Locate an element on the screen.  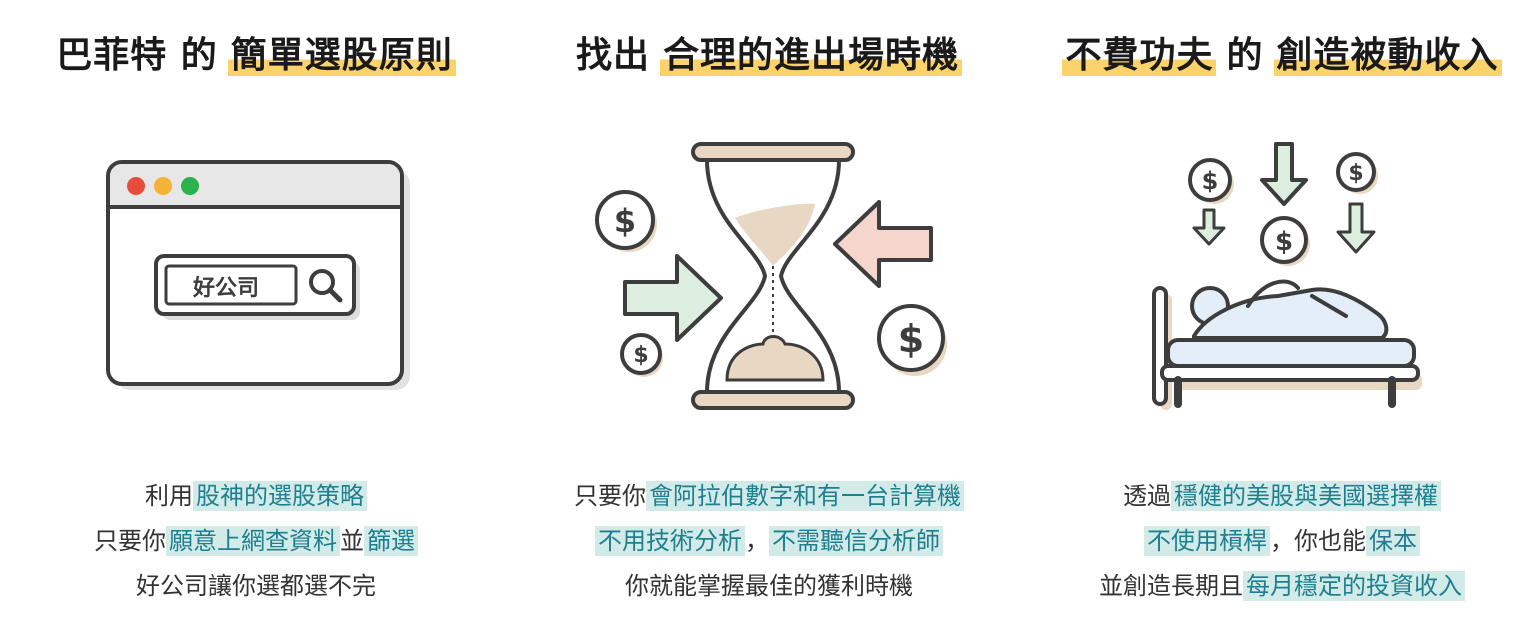
desc-2-line-1: 只要你 會阿拉伯數字和有一台計算機 is located at coordinates (769, 496).